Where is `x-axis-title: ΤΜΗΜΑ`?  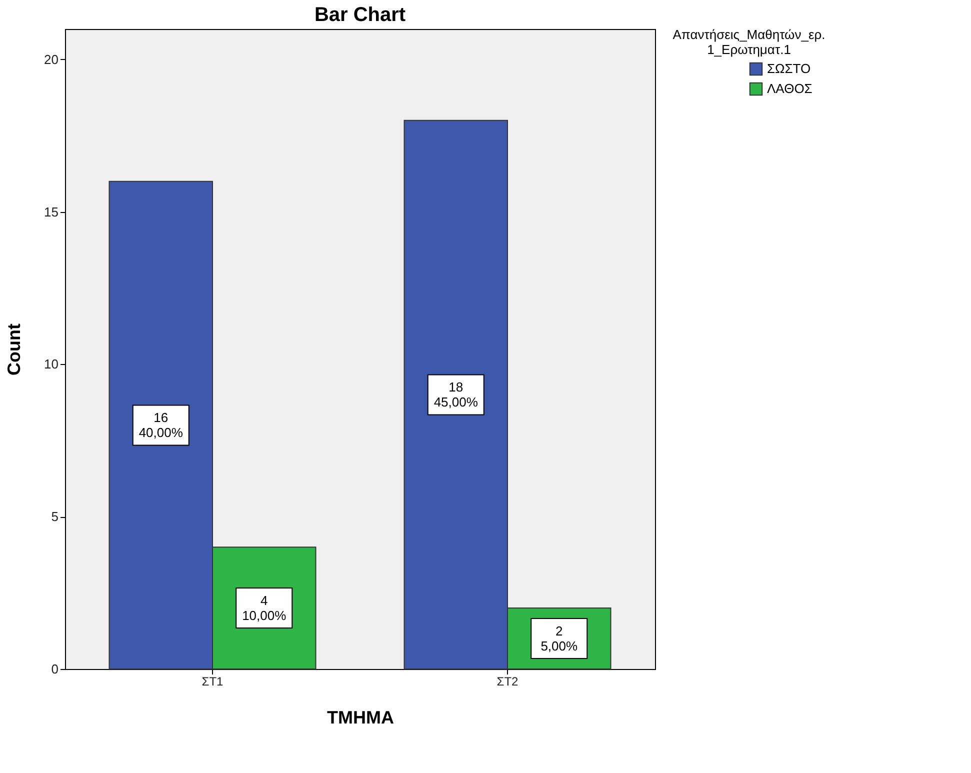
x-axis-title: ΤΜΗΜΑ is located at coordinates (360, 718).